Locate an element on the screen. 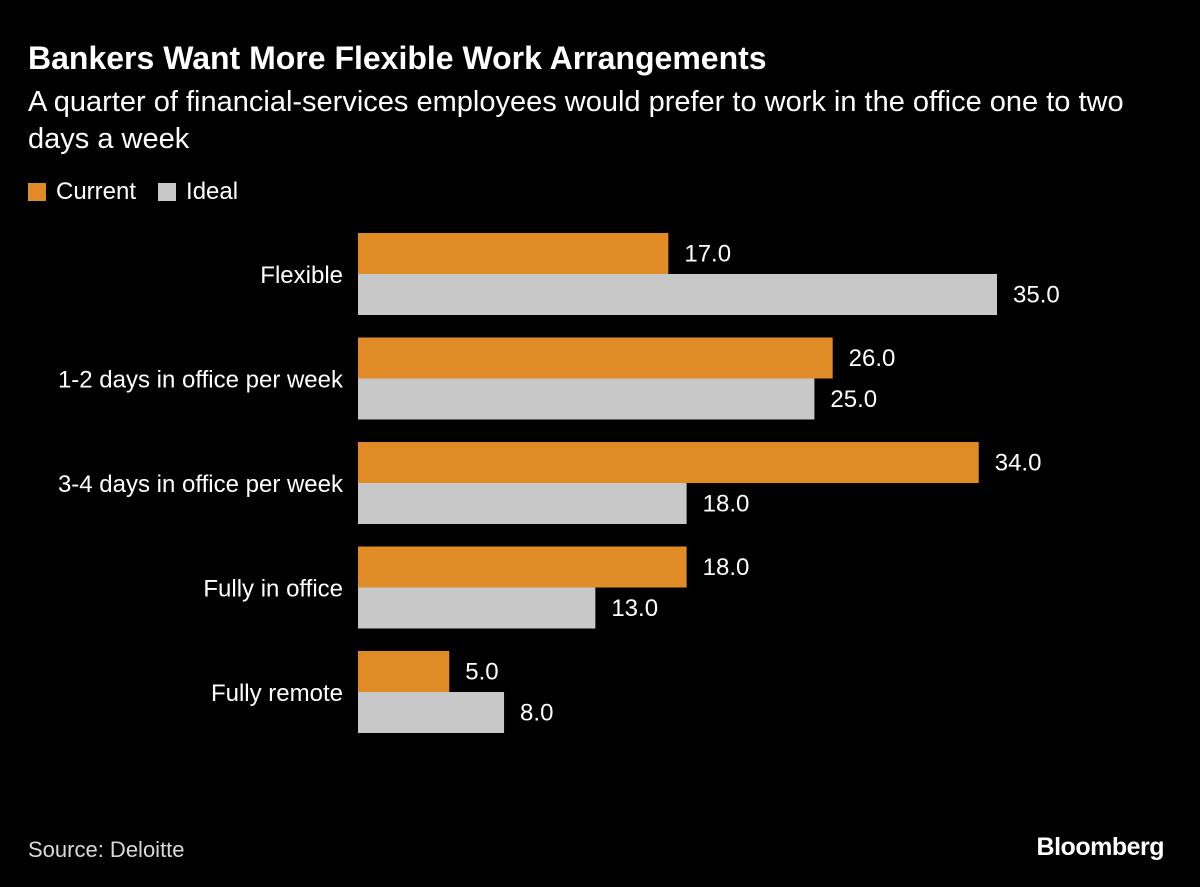 This screenshot has height=887, width=1200. value-label-current-flexible: 17.0 is located at coordinates (707, 254).